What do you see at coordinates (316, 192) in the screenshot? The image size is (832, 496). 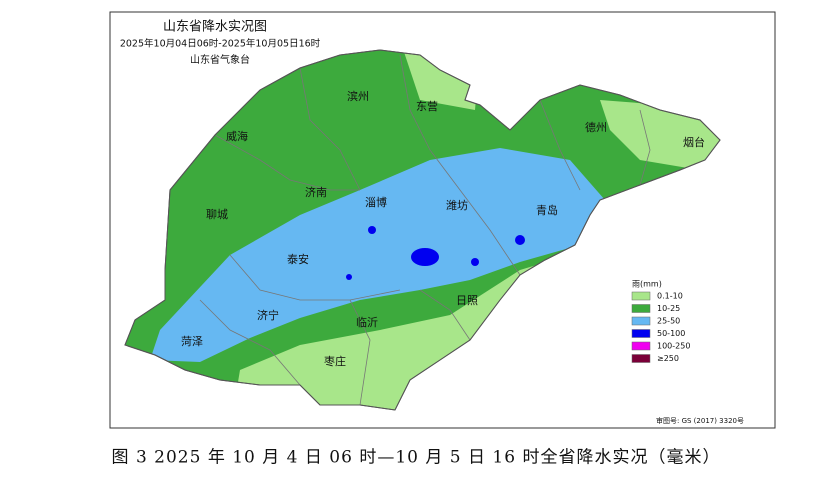 I see `city-label: 济南` at bounding box center [316, 192].